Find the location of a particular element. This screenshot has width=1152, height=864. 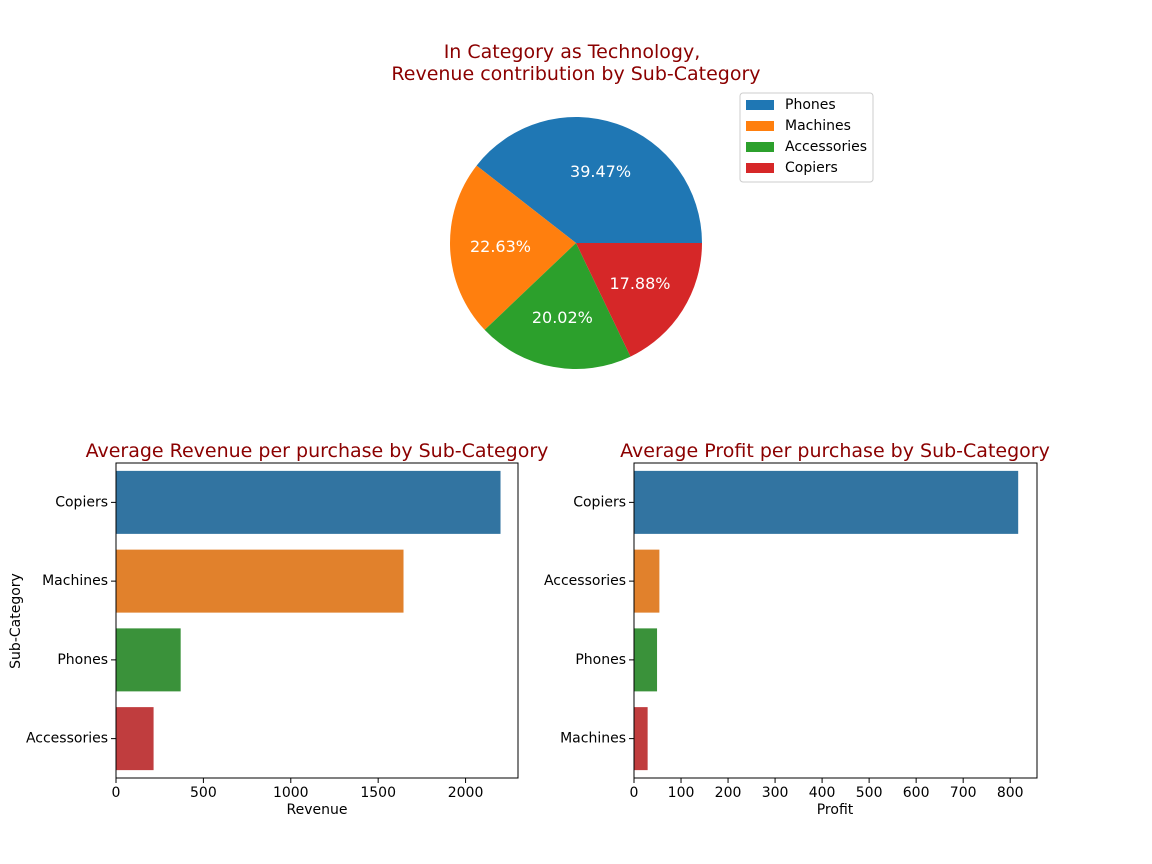

pie-label-accessories: 20.02% is located at coordinates (562, 317).